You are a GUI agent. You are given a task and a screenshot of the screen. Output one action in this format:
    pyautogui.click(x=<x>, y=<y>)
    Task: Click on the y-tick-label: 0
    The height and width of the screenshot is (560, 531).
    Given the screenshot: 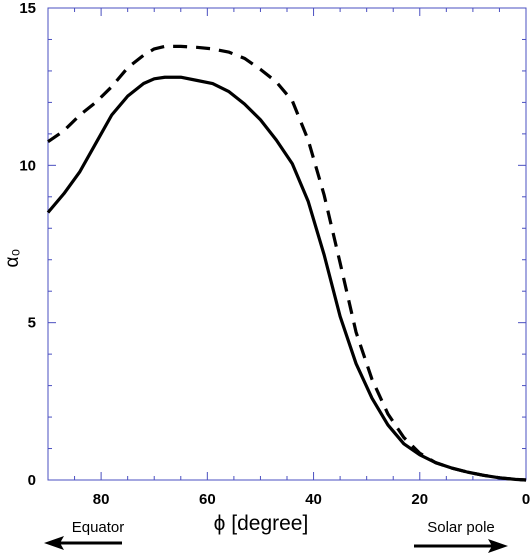 What is the action you would take?
    pyautogui.click(x=32, y=480)
    